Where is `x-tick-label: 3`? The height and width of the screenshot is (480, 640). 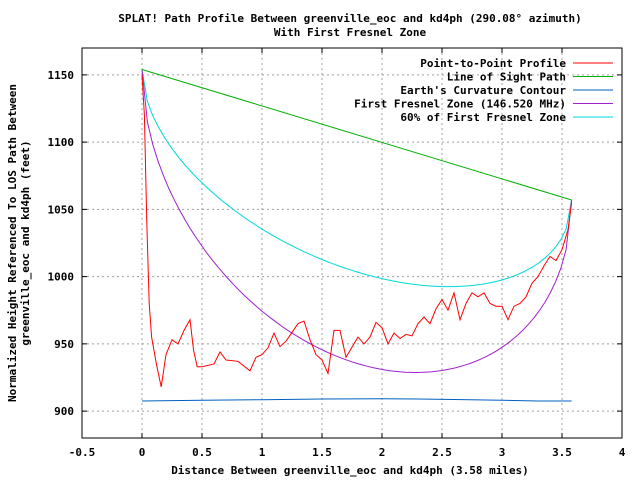
x-tick-label: 3 is located at coordinates (502, 452).